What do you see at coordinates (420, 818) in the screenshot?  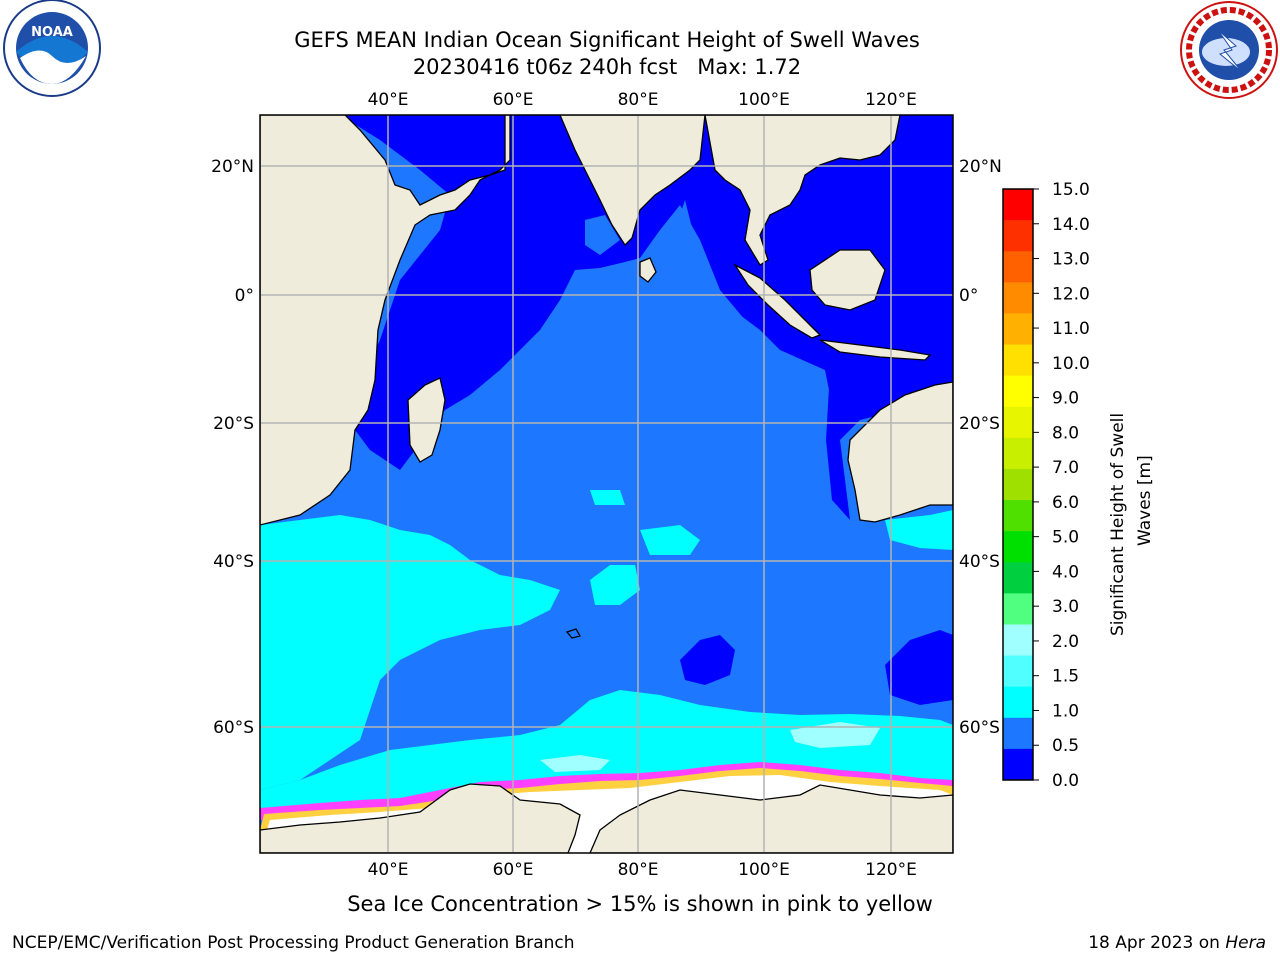 I see `land-antarctica` at bounding box center [420, 818].